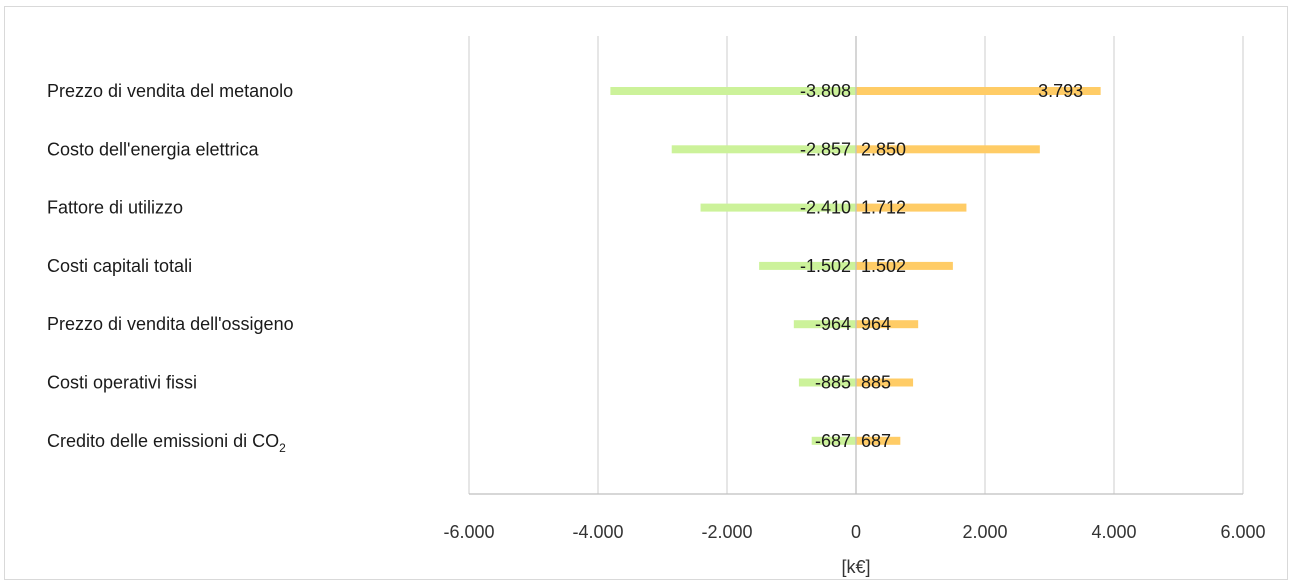  What do you see at coordinates (825, 91) in the screenshot?
I see `data-label-negative: -3.808` at bounding box center [825, 91].